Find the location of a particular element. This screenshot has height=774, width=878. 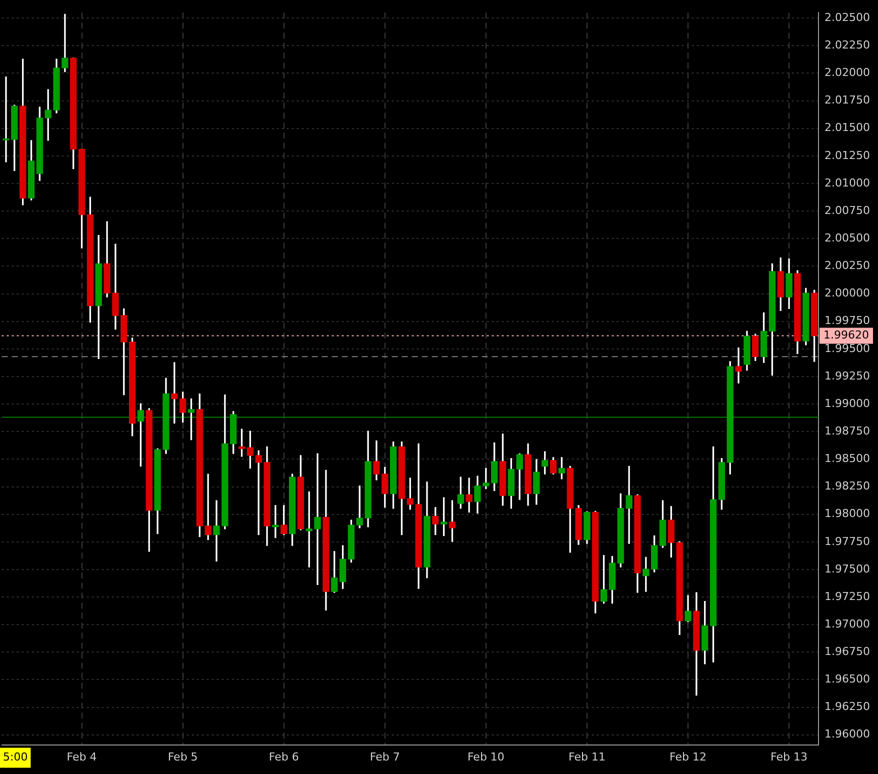

y-tick-label: 1.96750 is located at coordinates (847, 651).